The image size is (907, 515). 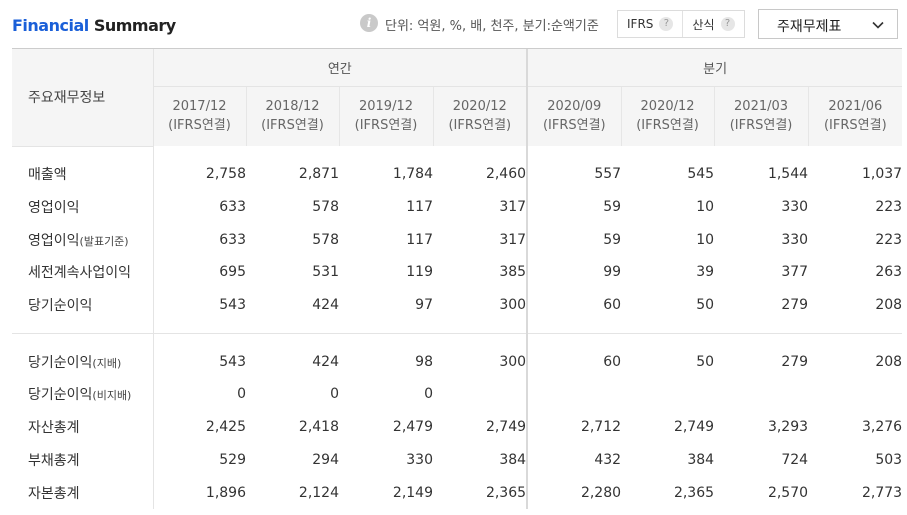 I want to click on row-label: 당기순이익, so click(x=83, y=305).